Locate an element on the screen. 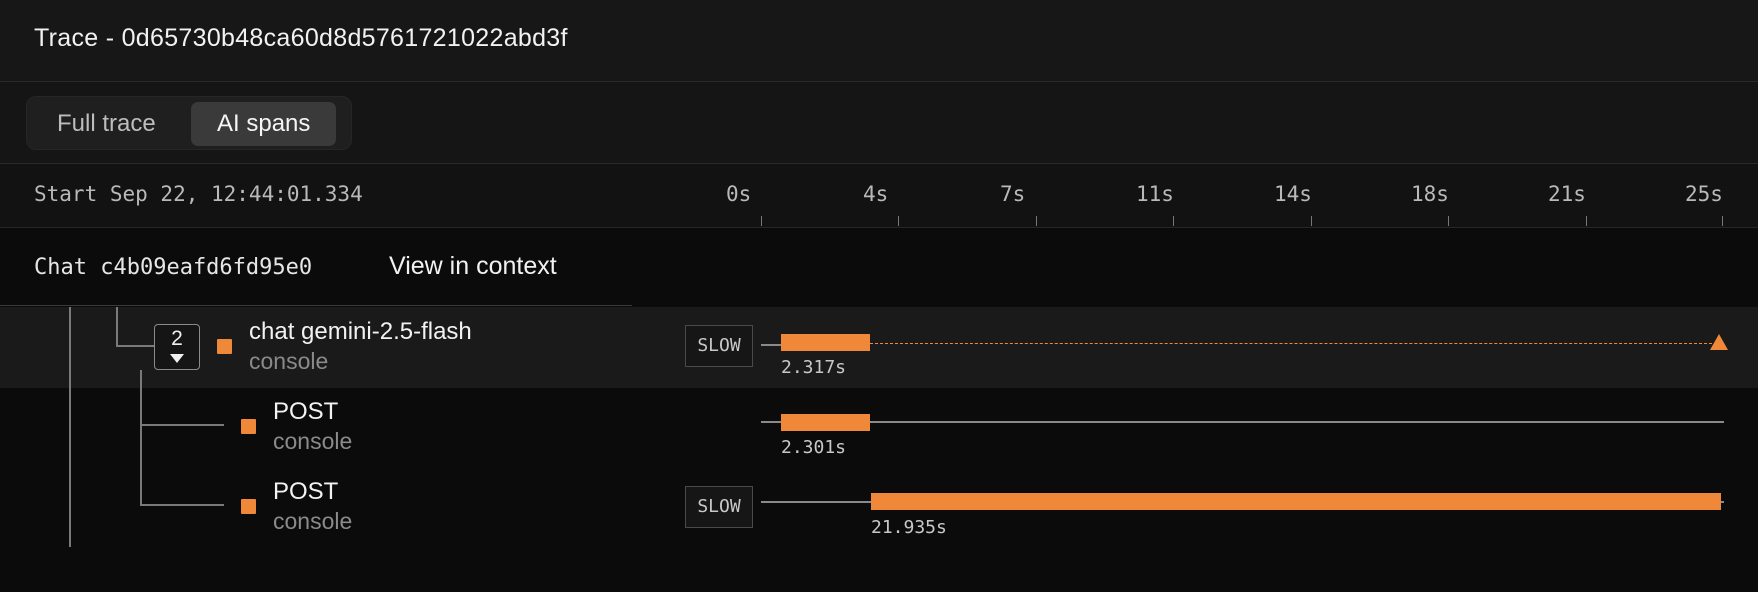  span-row-selected is located at coordinates (879, 347).